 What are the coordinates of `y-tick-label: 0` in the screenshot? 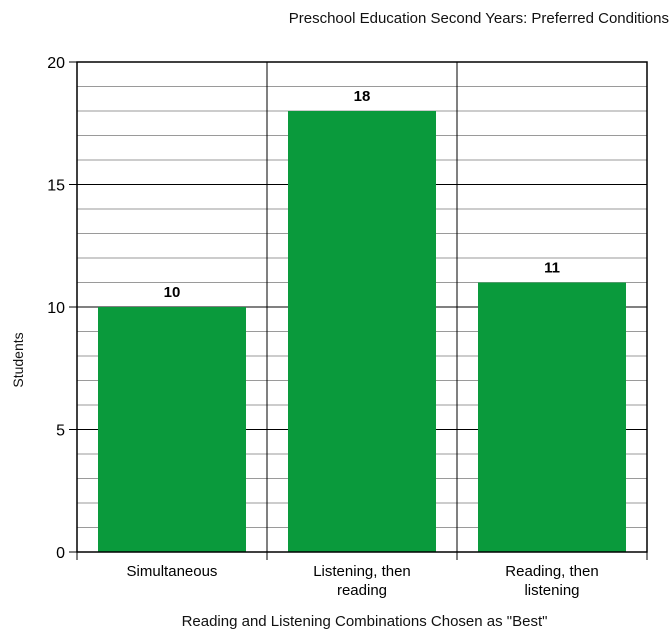 It's located at (60, 553).